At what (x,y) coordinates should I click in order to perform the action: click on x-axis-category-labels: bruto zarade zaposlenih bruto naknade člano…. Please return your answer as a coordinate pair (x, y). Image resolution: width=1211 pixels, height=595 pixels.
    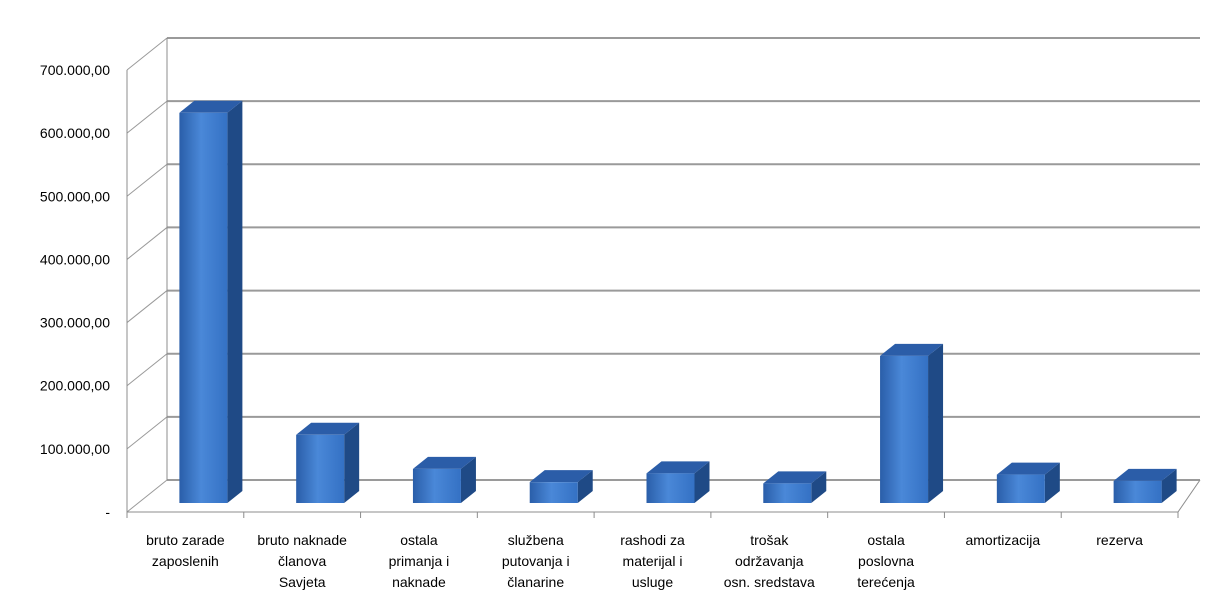
    Looking at the image, I should click on (644, 561).